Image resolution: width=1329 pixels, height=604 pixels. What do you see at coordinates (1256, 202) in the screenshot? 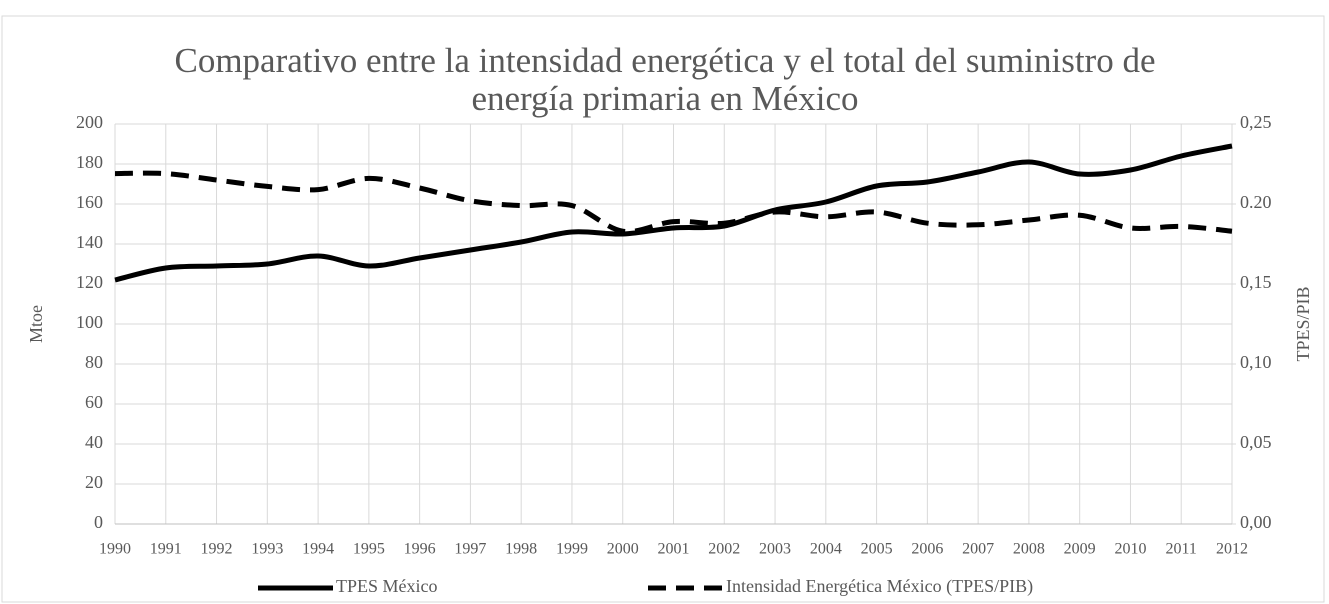
I see `y2-tick-label: 0.20` at bounding box center [1256, 202].